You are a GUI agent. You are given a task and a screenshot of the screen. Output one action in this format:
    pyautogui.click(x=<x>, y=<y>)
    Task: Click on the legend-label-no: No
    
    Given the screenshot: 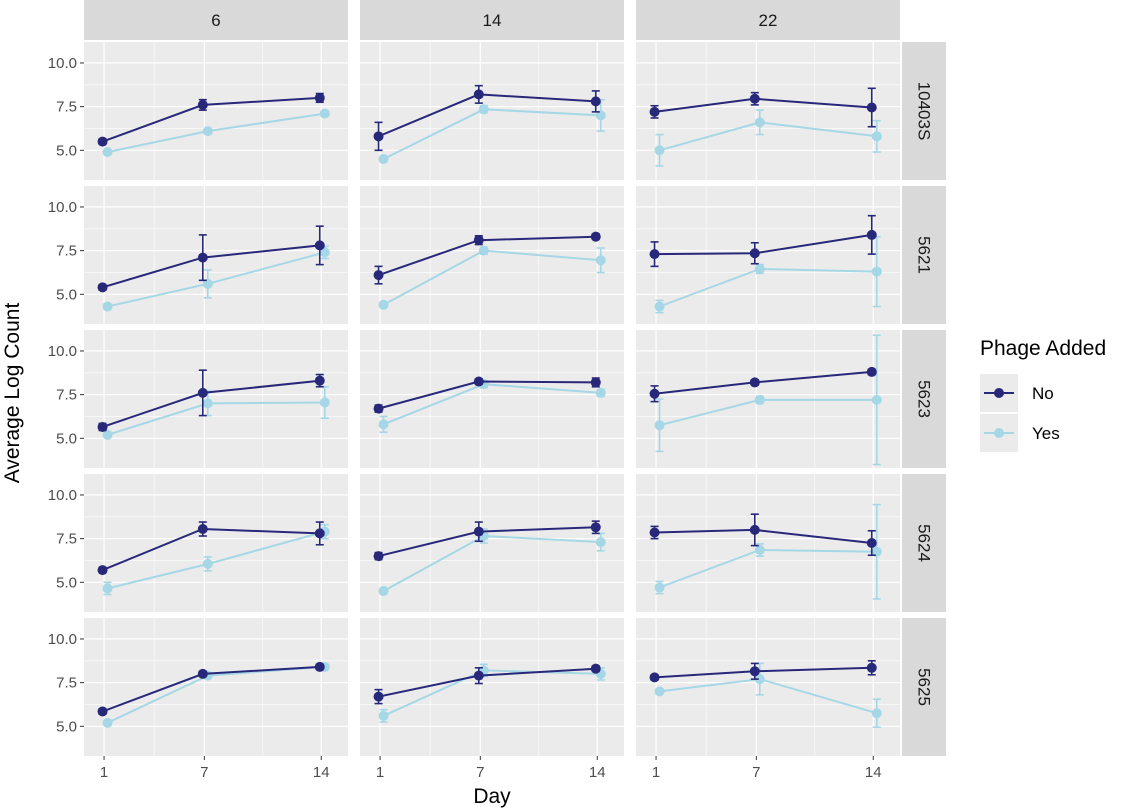 What is the action you would take?
    pyautogui.click(x=1043, y=393)
    